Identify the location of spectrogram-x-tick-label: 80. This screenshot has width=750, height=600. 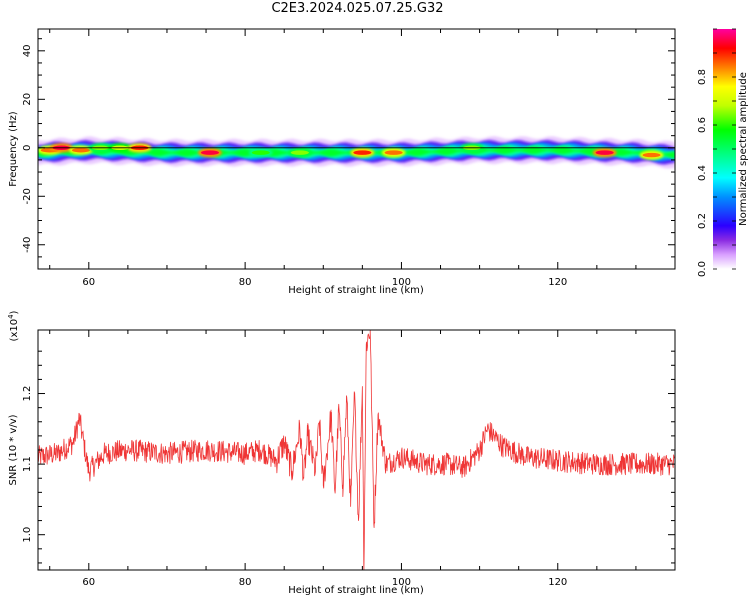
(245, 282).